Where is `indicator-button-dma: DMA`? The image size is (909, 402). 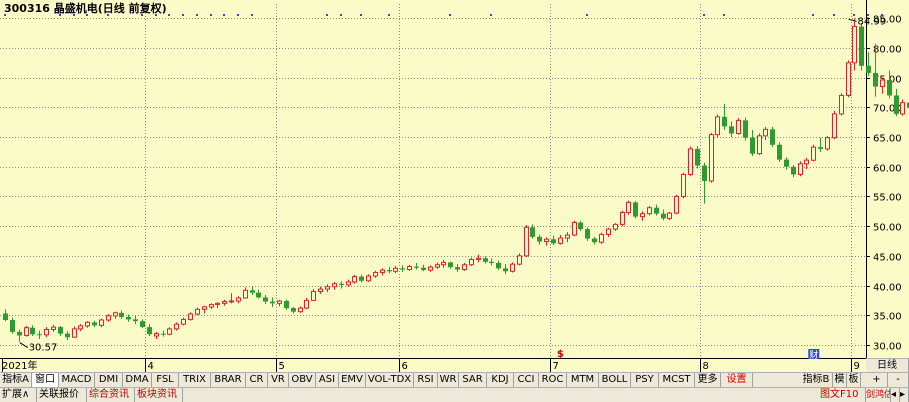 indicator-button-dma: DMA is located at coordinates (137, 380).